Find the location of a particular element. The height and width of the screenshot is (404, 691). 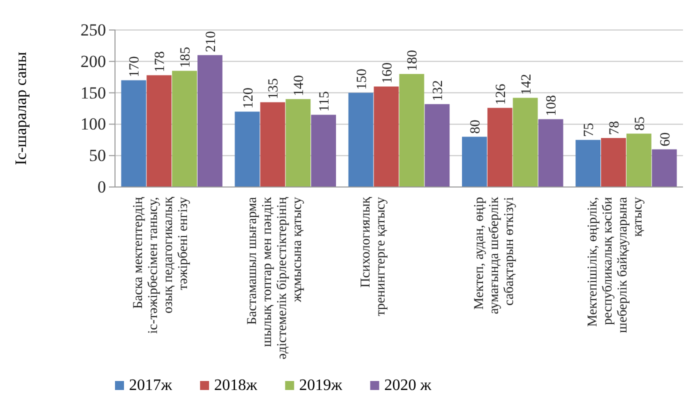

data-label: 75 is located at coordinates (590, 129).